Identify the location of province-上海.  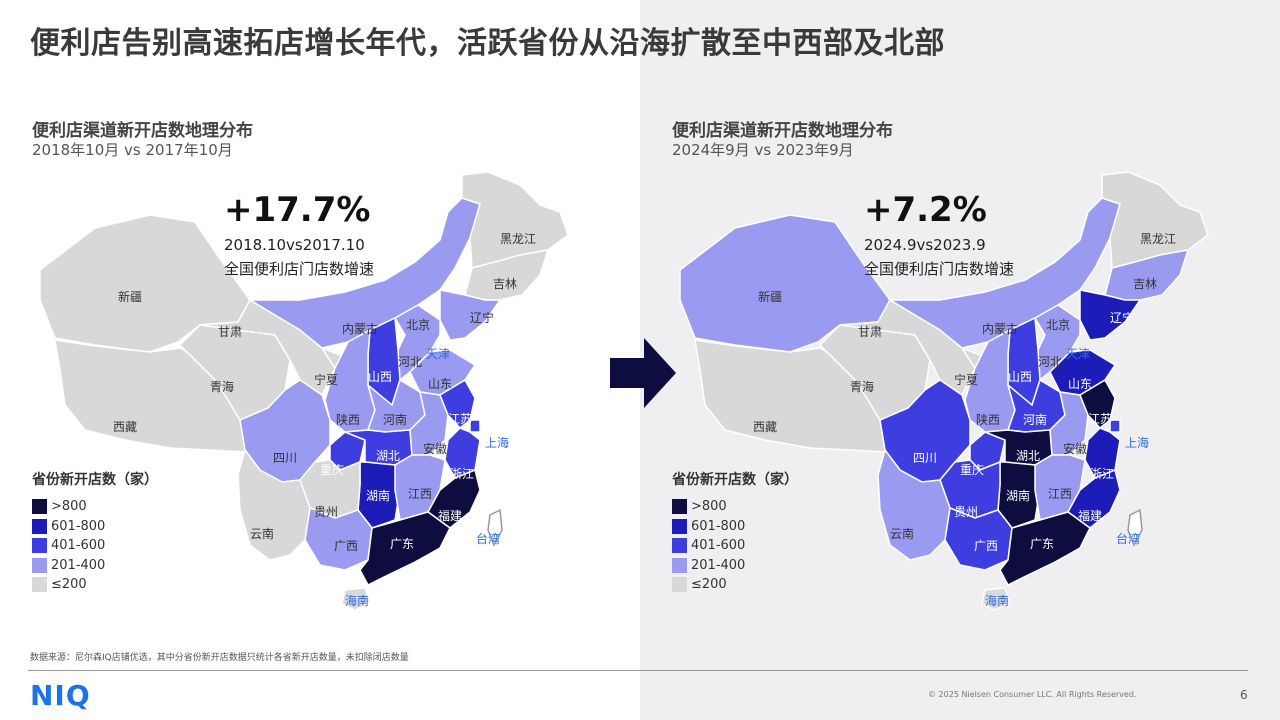
(1115, 426).